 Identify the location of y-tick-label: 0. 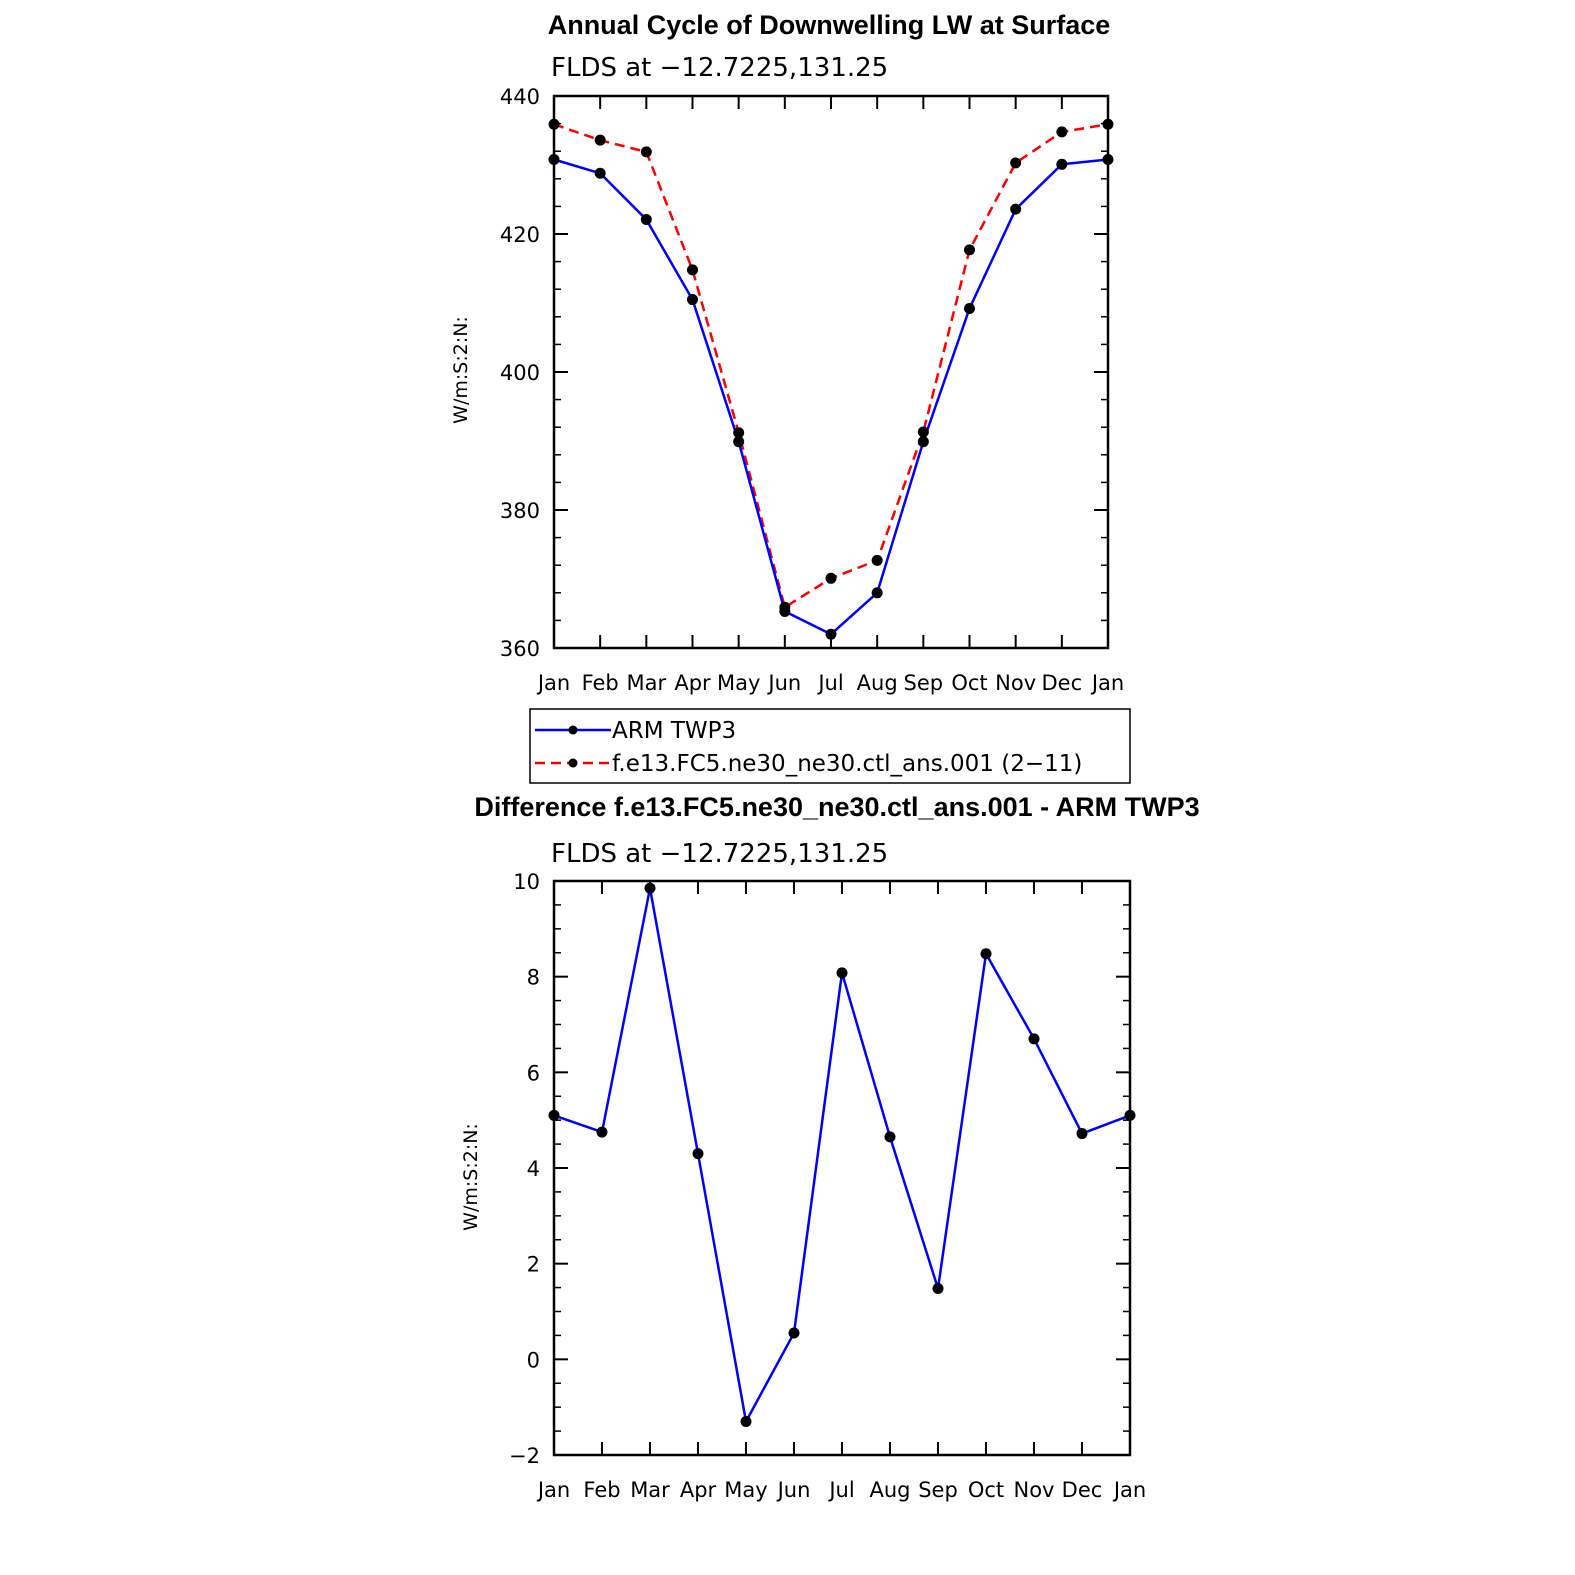
(533, 1360).